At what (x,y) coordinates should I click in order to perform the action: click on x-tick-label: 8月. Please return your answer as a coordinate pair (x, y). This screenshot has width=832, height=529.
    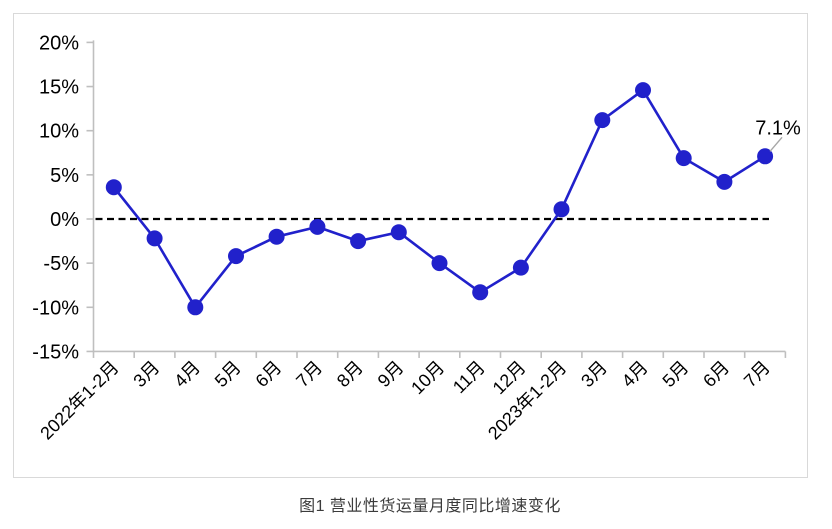
    Looking at the image, I should click on (350, 374).